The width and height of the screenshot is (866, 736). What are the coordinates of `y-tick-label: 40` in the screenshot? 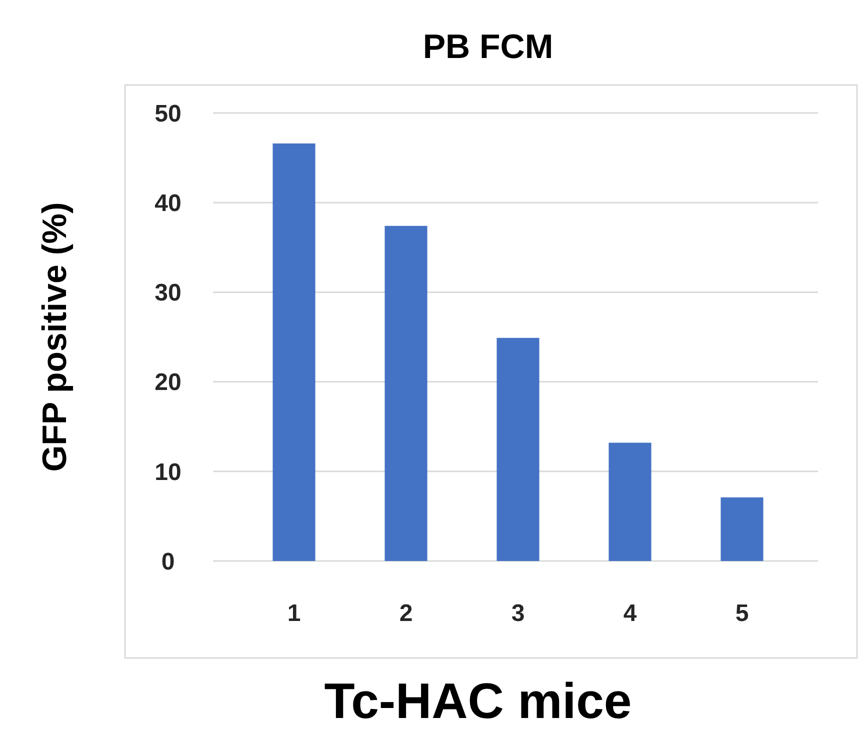 It's located at (168, 203).